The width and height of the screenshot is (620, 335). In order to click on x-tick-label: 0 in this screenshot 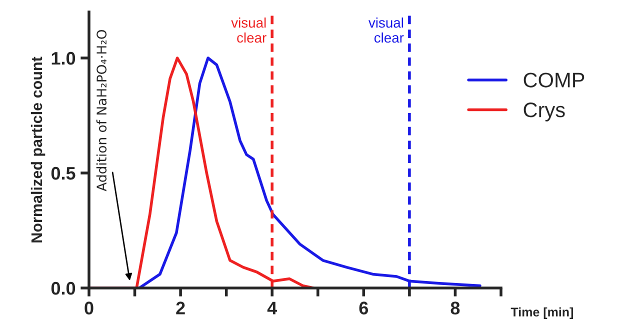, I will do `click(89, 308)`.